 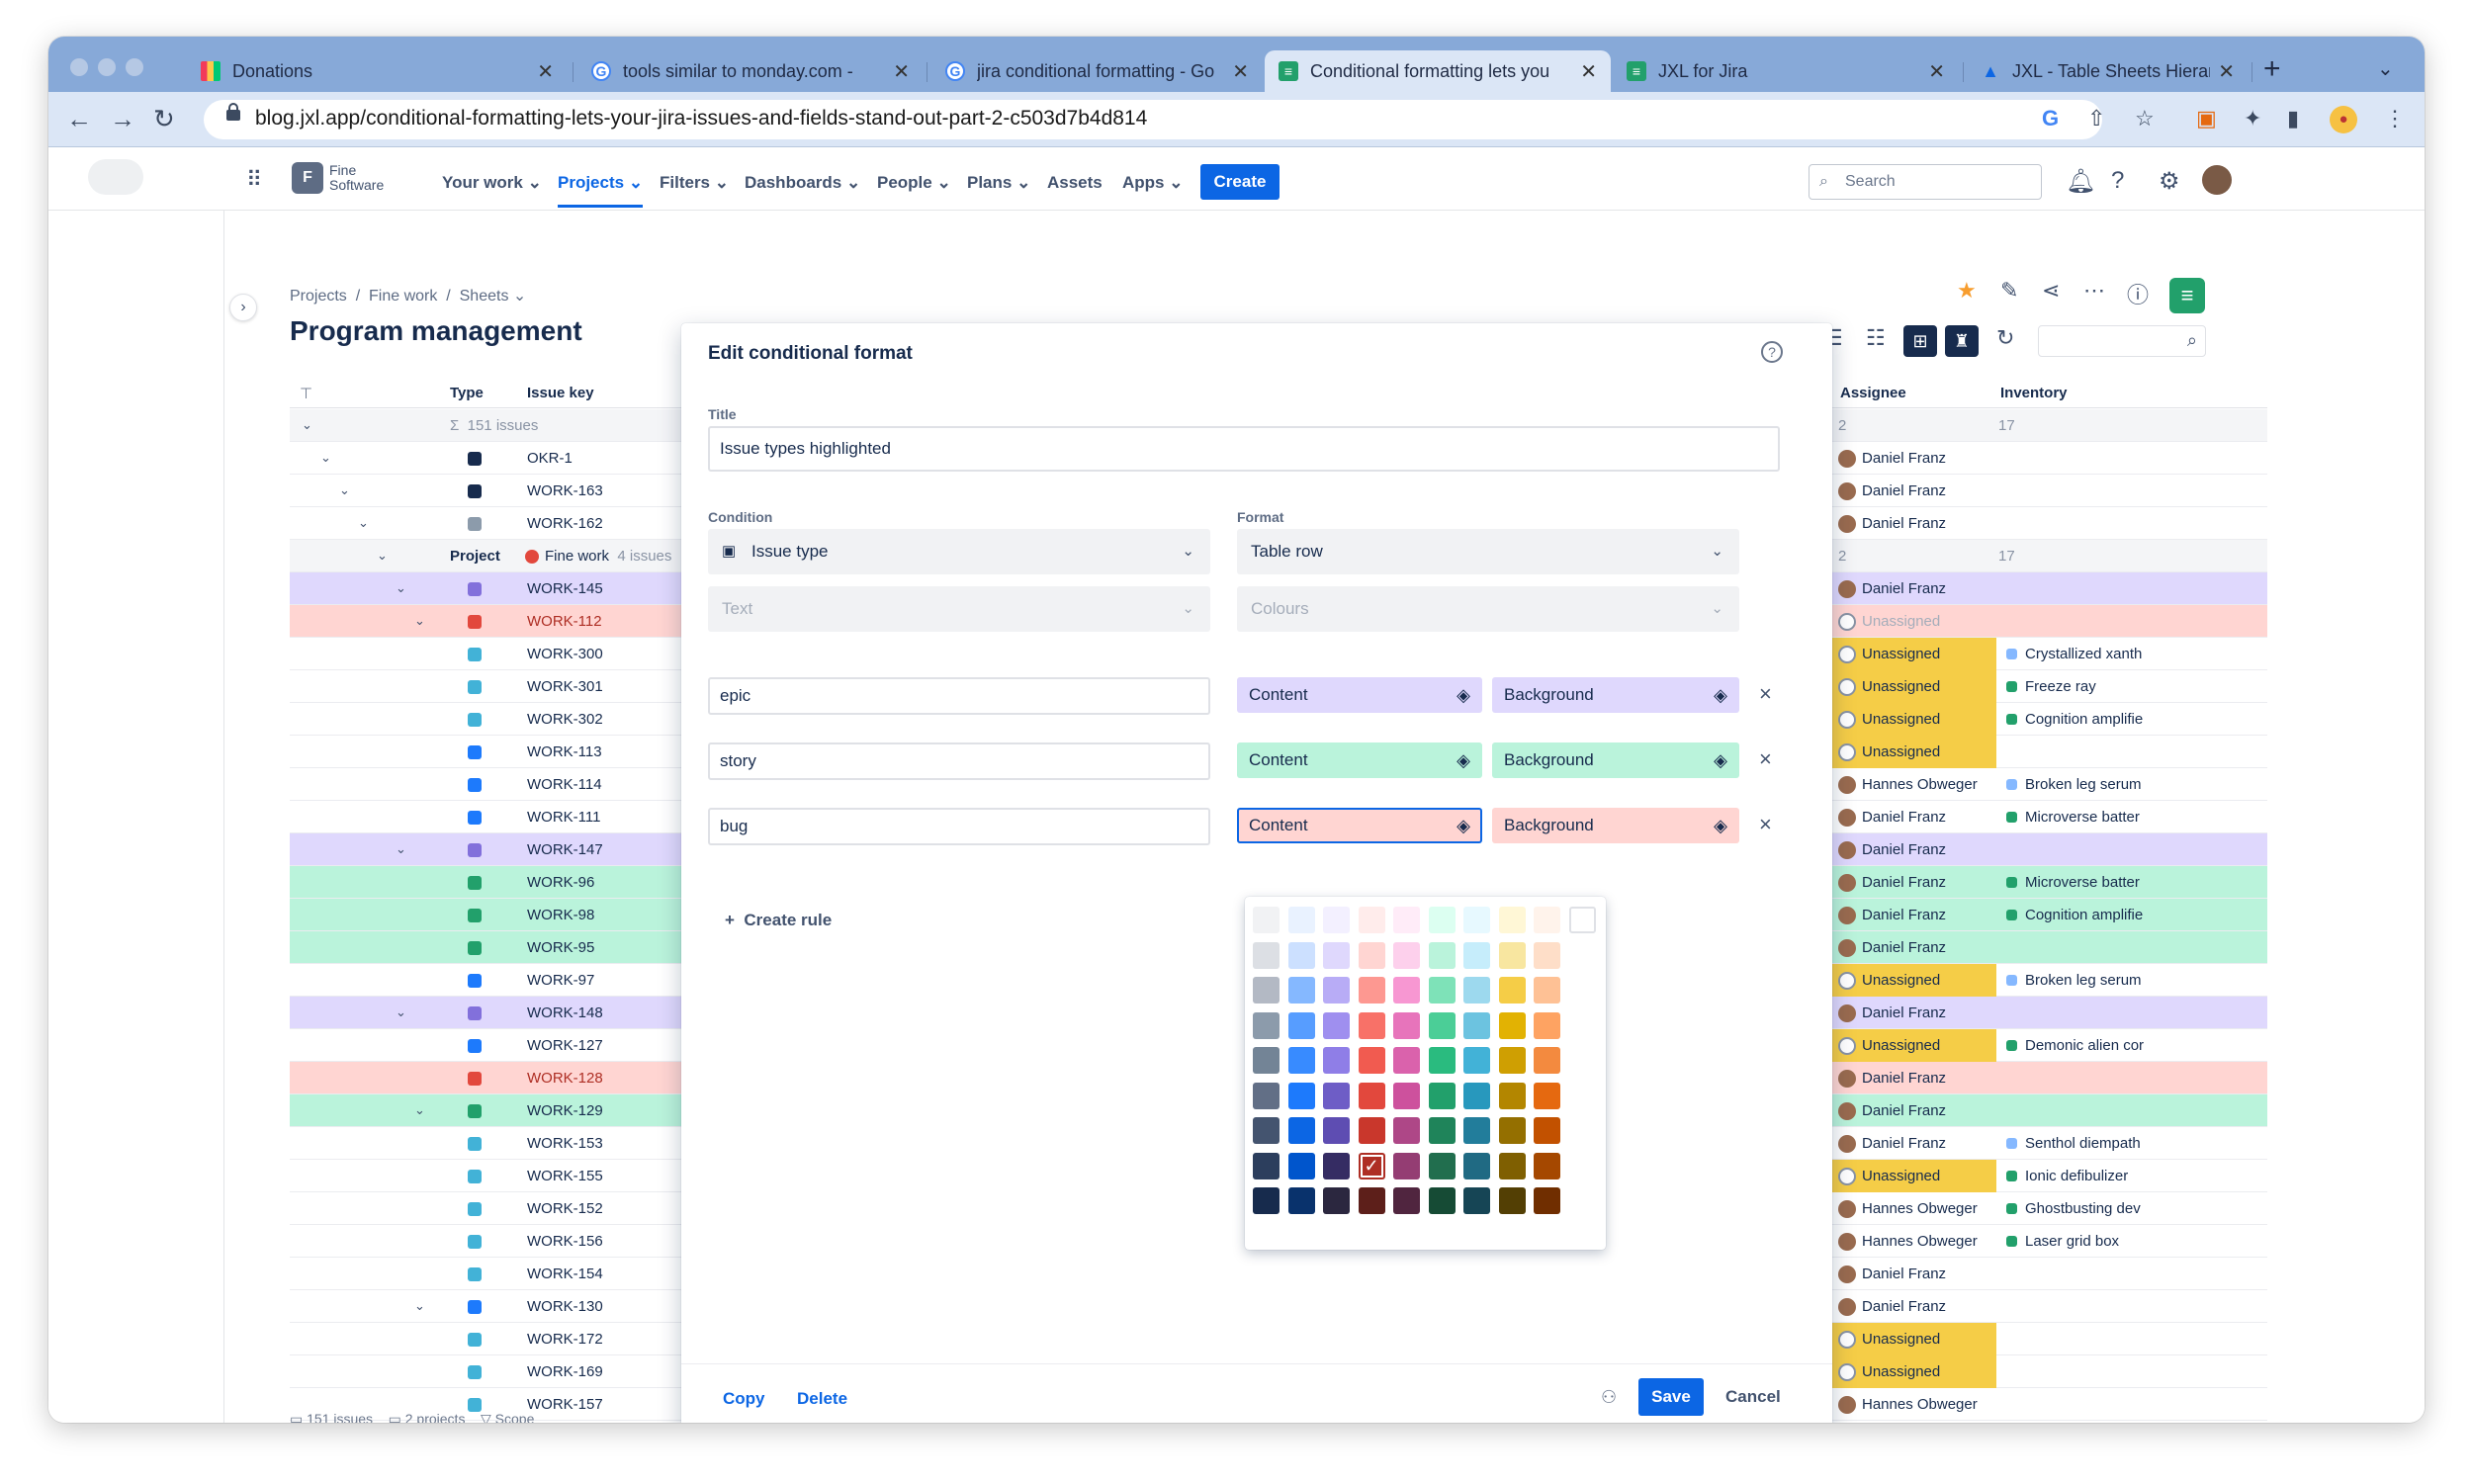 I want to click on issue-key: WORK-152, so click(x=565, y=1208).